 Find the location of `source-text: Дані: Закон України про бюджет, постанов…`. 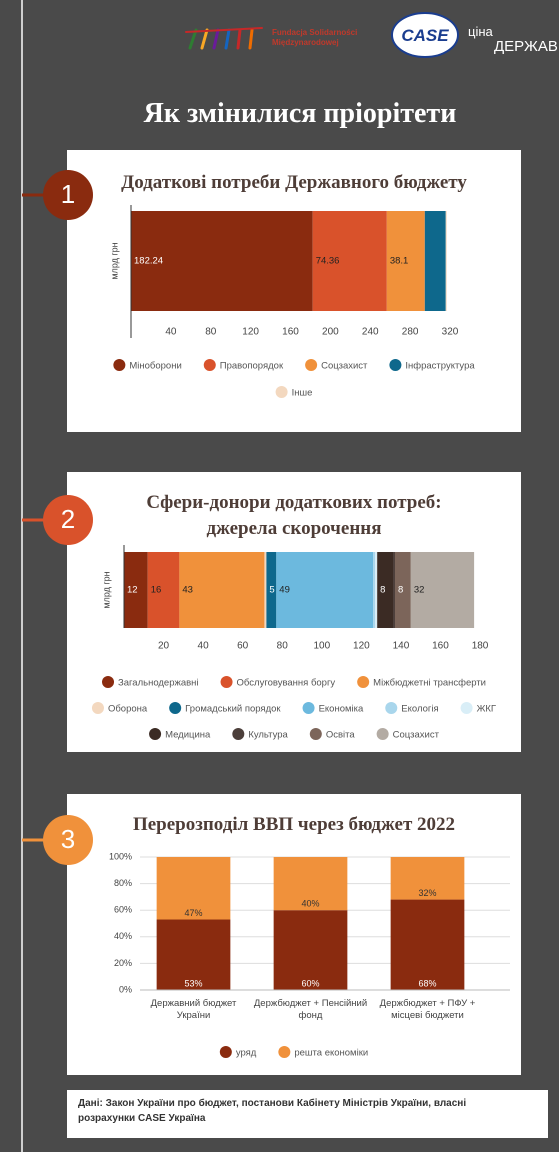

source-text: Дані: Закон України про бюджет, постанов… is located at coordinates (272, 1111).